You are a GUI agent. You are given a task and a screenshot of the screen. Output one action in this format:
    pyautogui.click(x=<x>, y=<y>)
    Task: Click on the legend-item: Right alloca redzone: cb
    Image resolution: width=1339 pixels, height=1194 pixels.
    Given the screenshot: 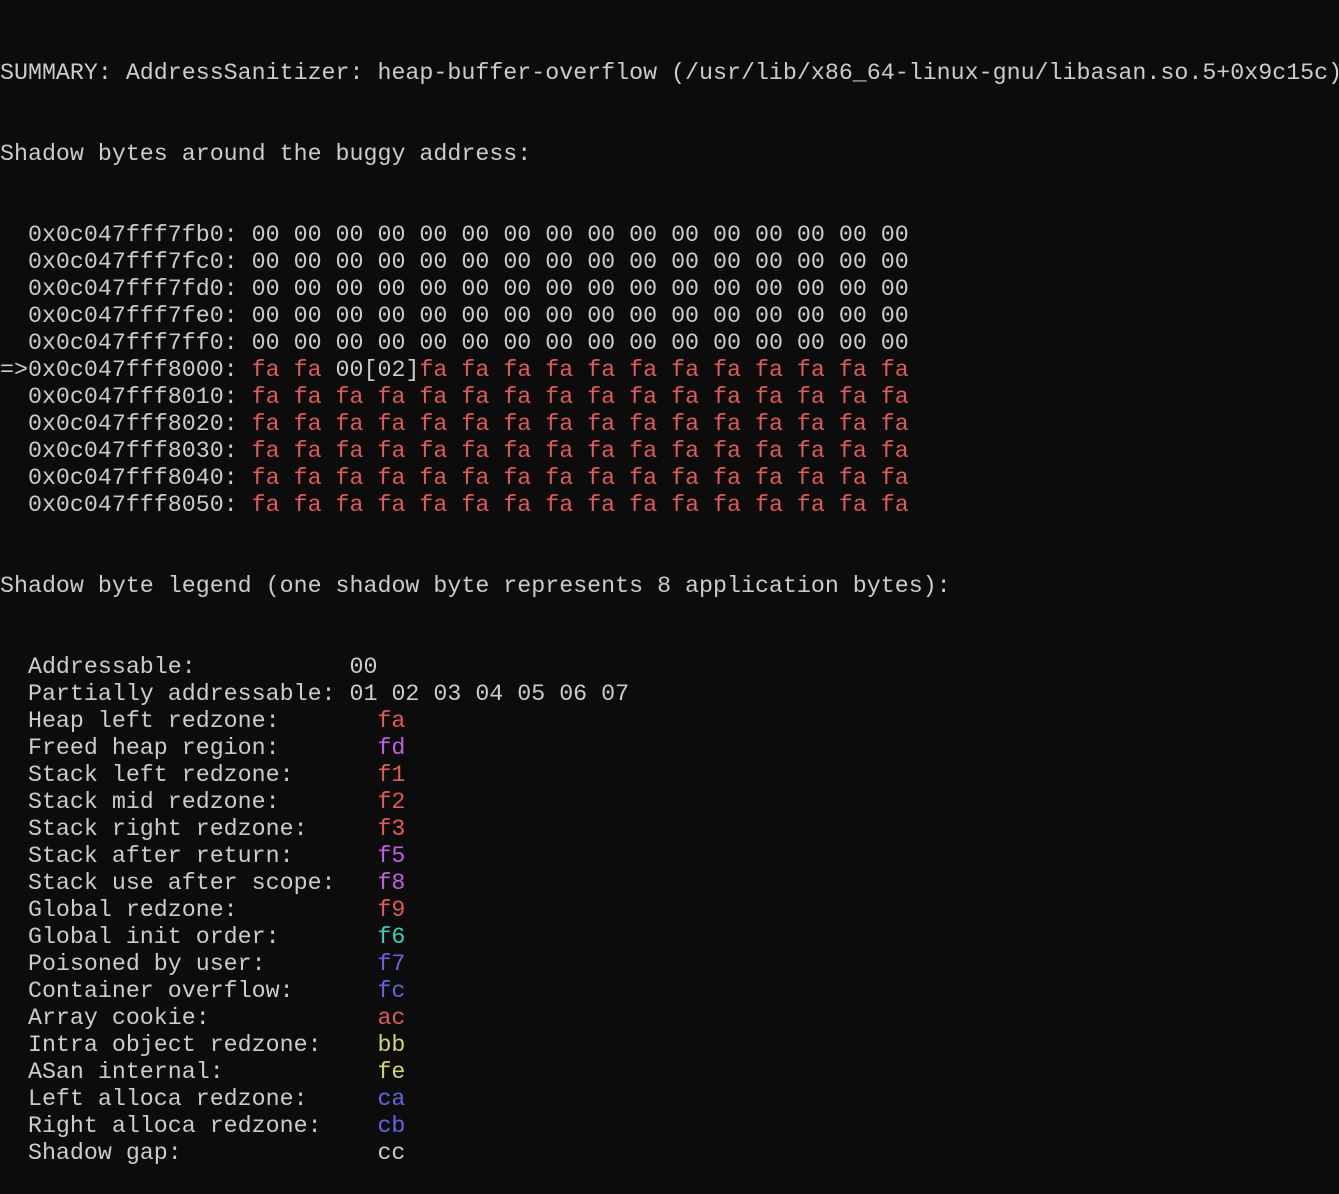 What is the action you would take?
    pyautogui.click(x=669, y=1126)
    